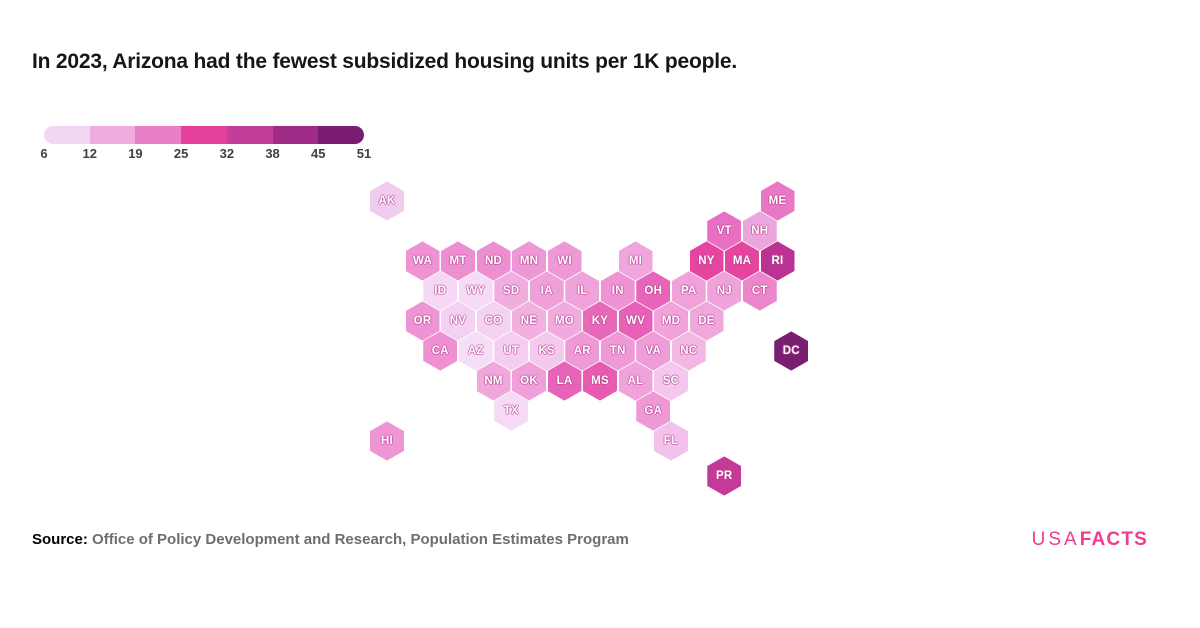 The height and width of the screenshot is (628, 1200). What do you see at coordinates (44, 153) in the screenshot?
I see `legend-tick-label: 6` at bounding box center [44, 153].